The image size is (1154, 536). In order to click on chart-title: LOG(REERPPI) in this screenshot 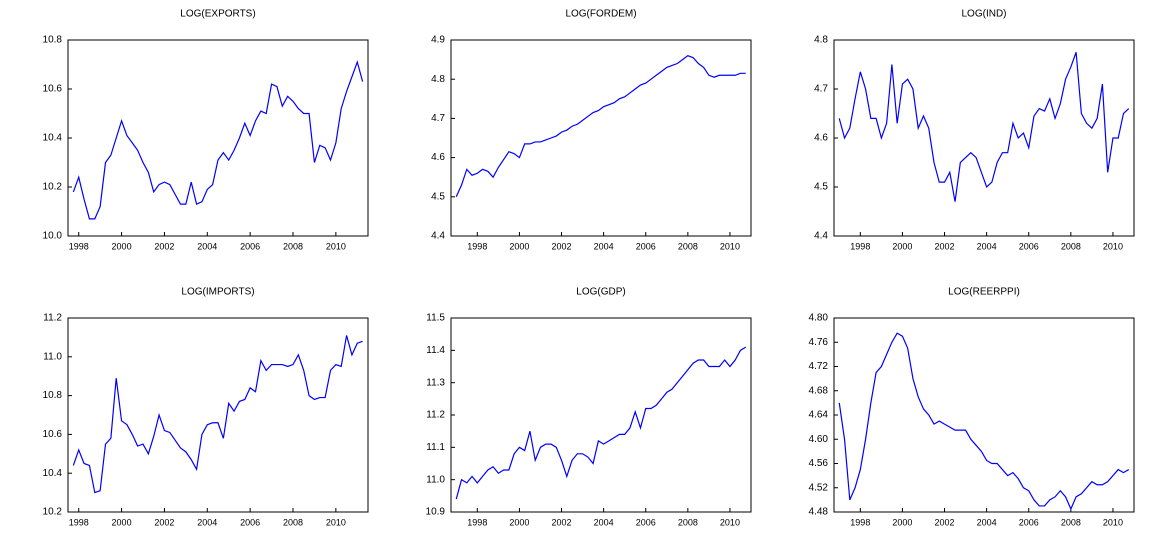, I will do `click(984, 292)`.